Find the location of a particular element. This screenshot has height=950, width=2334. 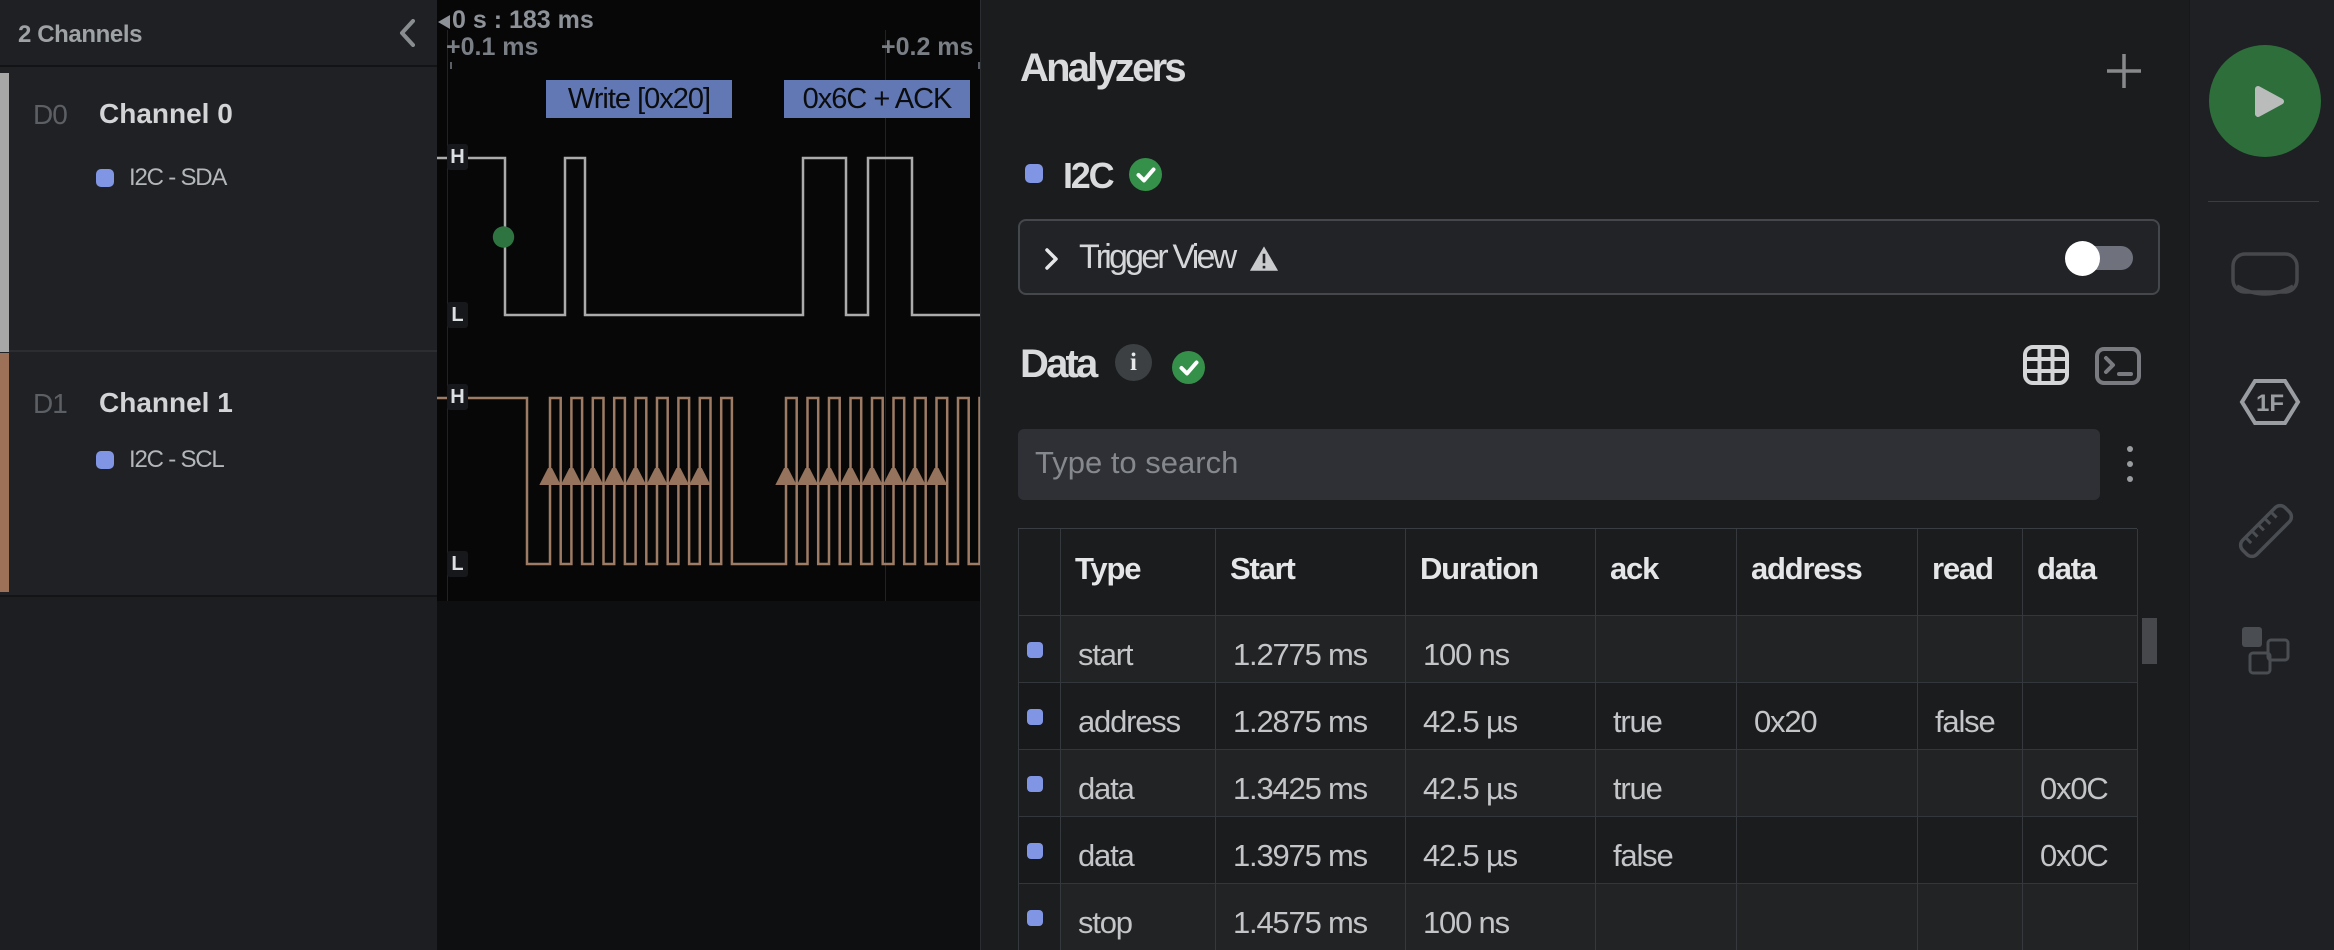

svg-text: 1F is located at coordinates (2270, 403).